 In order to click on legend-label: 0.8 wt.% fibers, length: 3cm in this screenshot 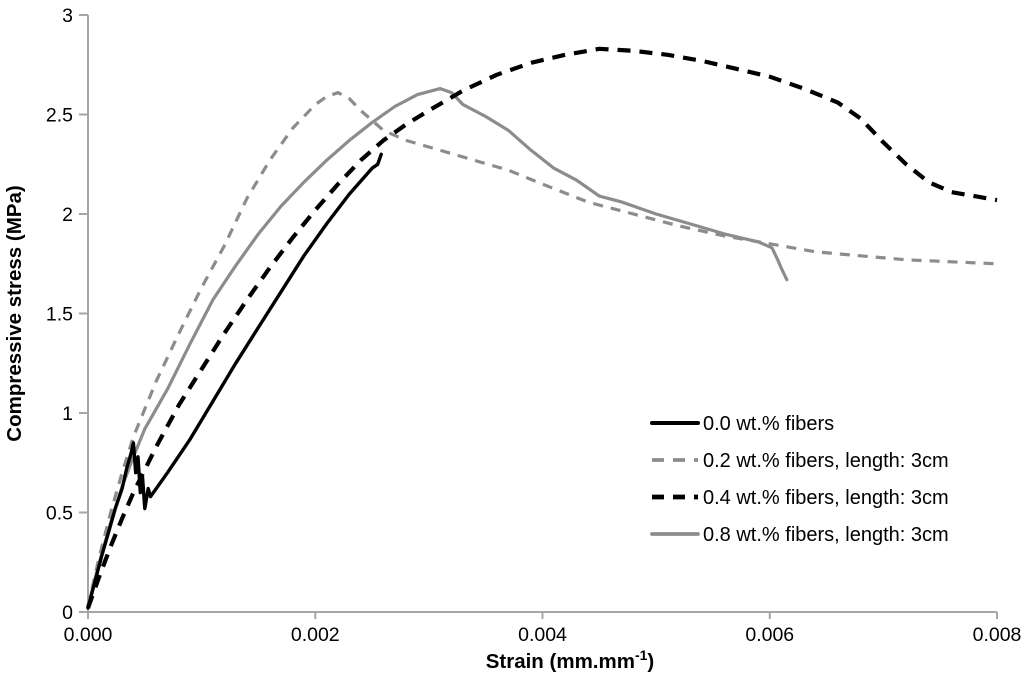, I will do `click(826, 535)`.